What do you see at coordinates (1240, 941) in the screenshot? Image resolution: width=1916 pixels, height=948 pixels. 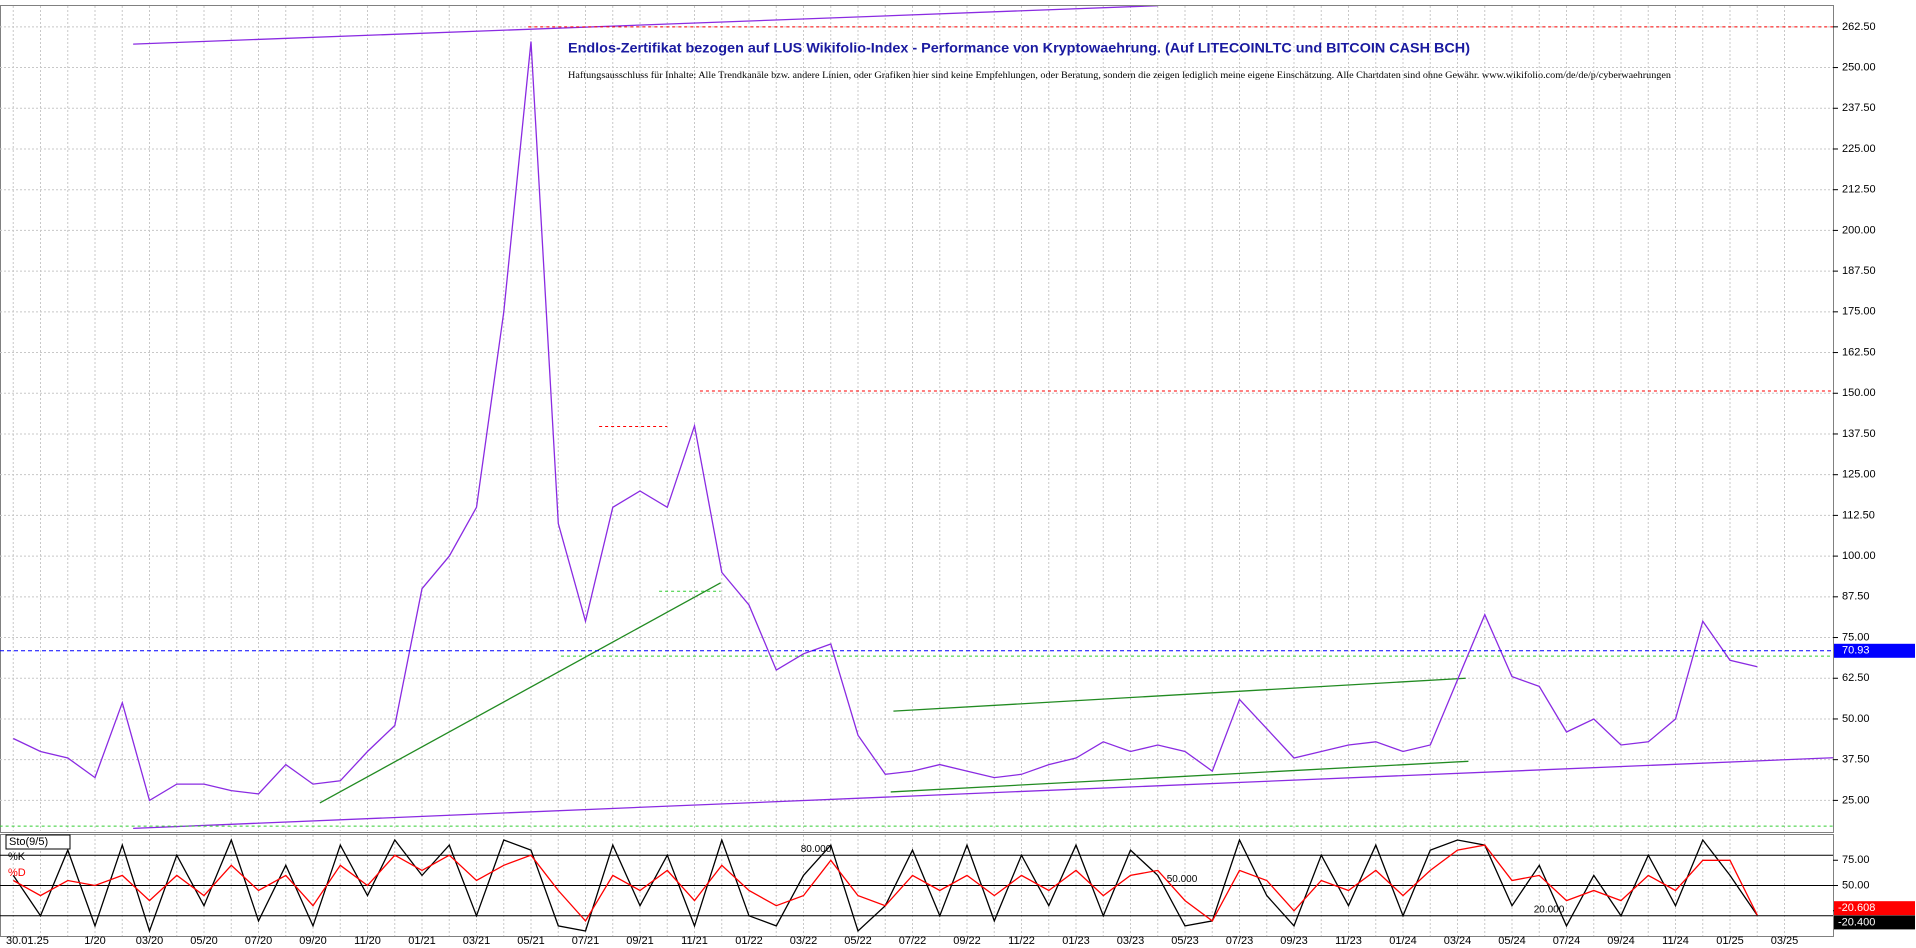 I see `x-tick-label: 07/23` at bounding box center [1240, 941].